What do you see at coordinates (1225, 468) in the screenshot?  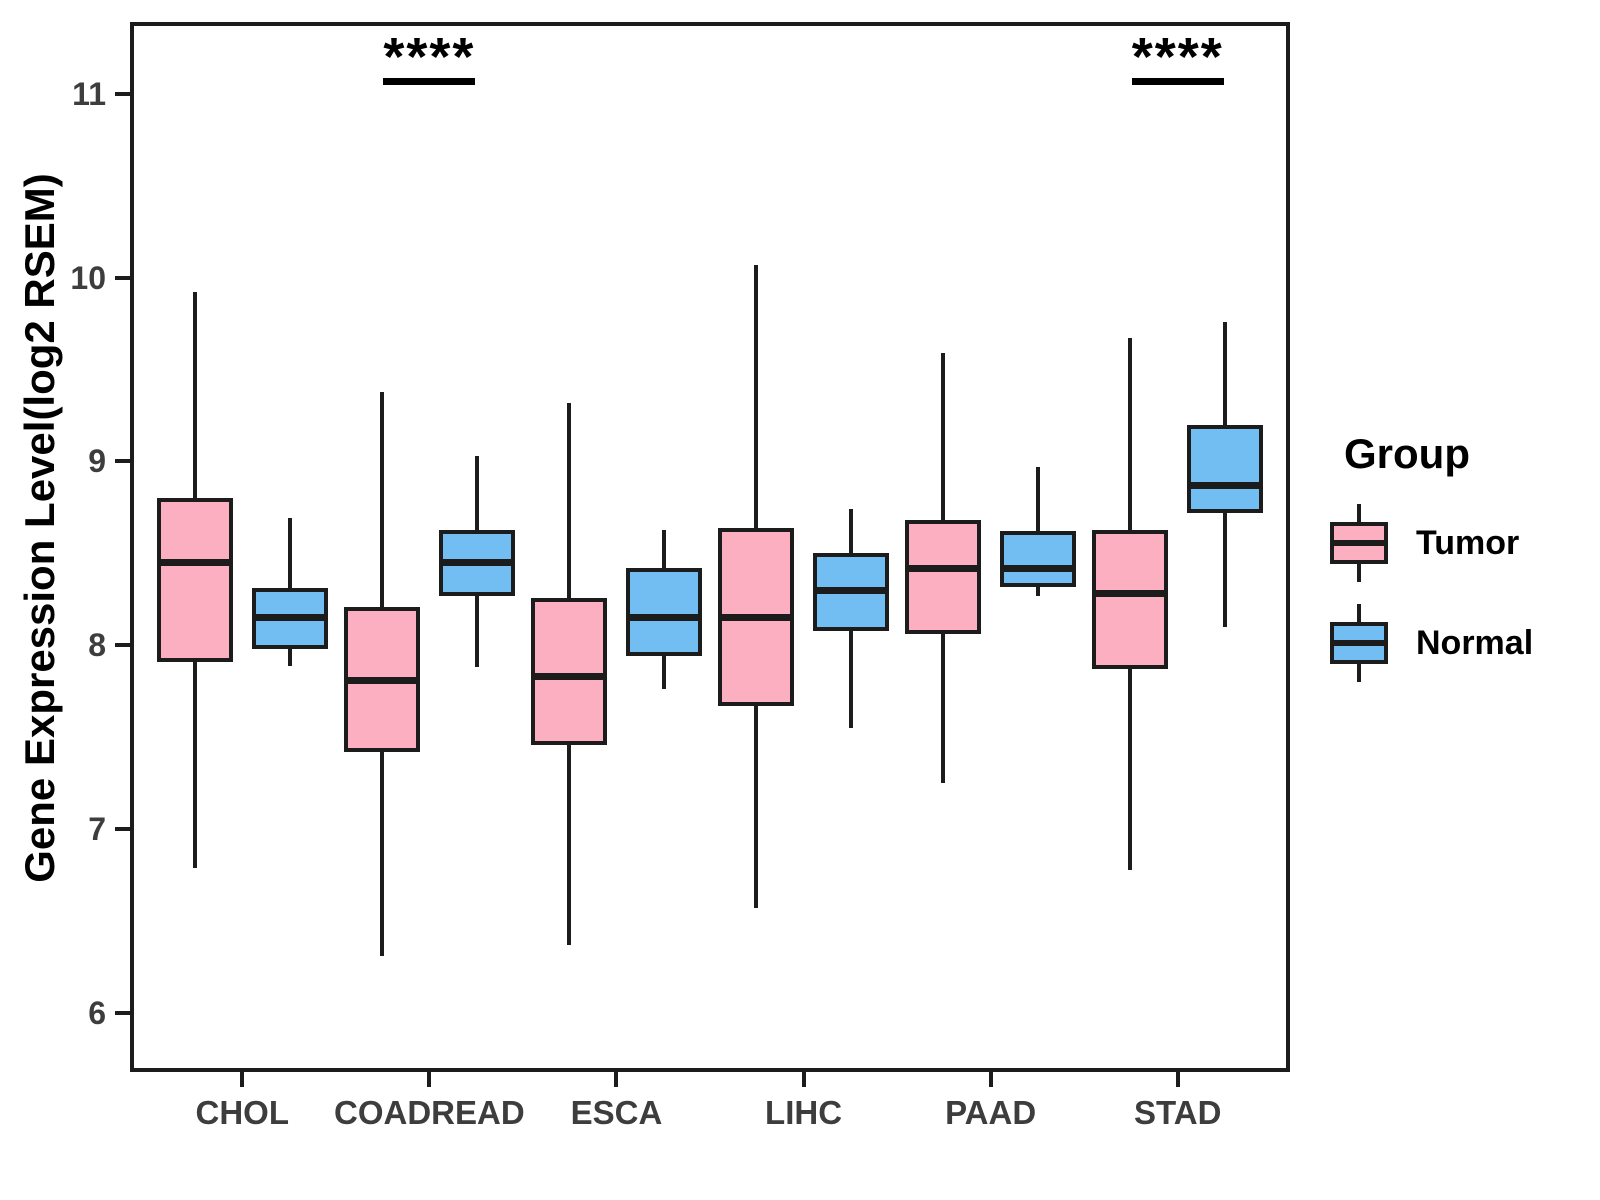 I see `box-normal-stad` at bounding box center [1225, 468].